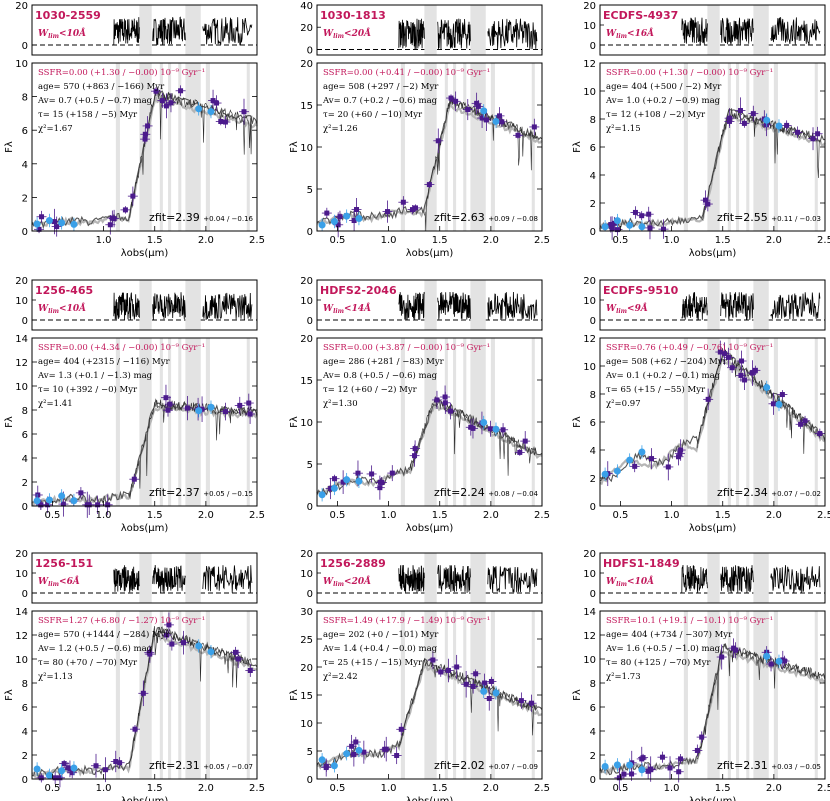 This screenshot has height=801, width=830. What do you see at coordinates (121, 72) in the screenshot?
I see `ssfr-label: SSFR=0.00 (+1.30 / −0.00) 10⁻⁹ Gyr⁻¹` at bounding box center [121, 72].